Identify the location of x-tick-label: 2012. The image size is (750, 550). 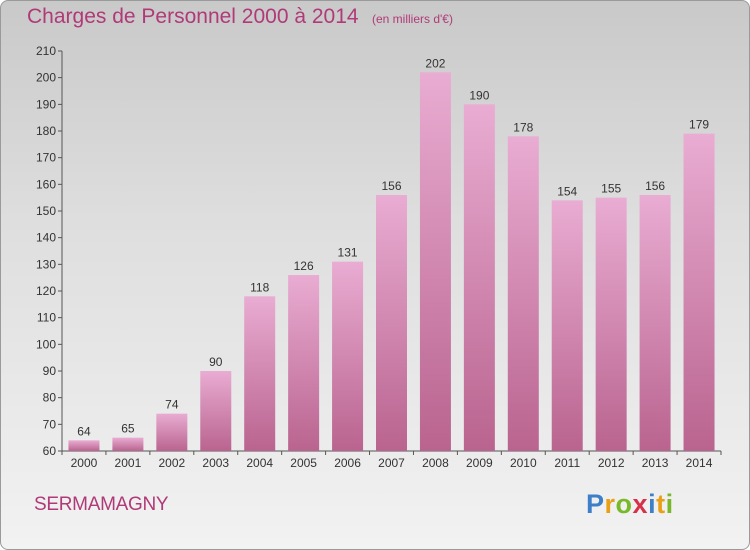
(611, 463).